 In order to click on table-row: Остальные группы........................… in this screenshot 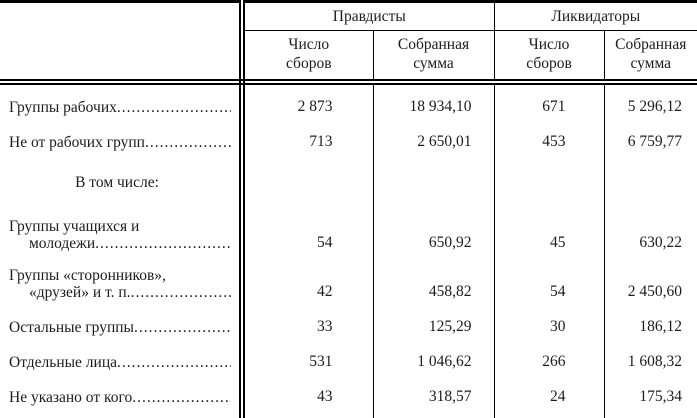, I will do `click(348, 325)`.